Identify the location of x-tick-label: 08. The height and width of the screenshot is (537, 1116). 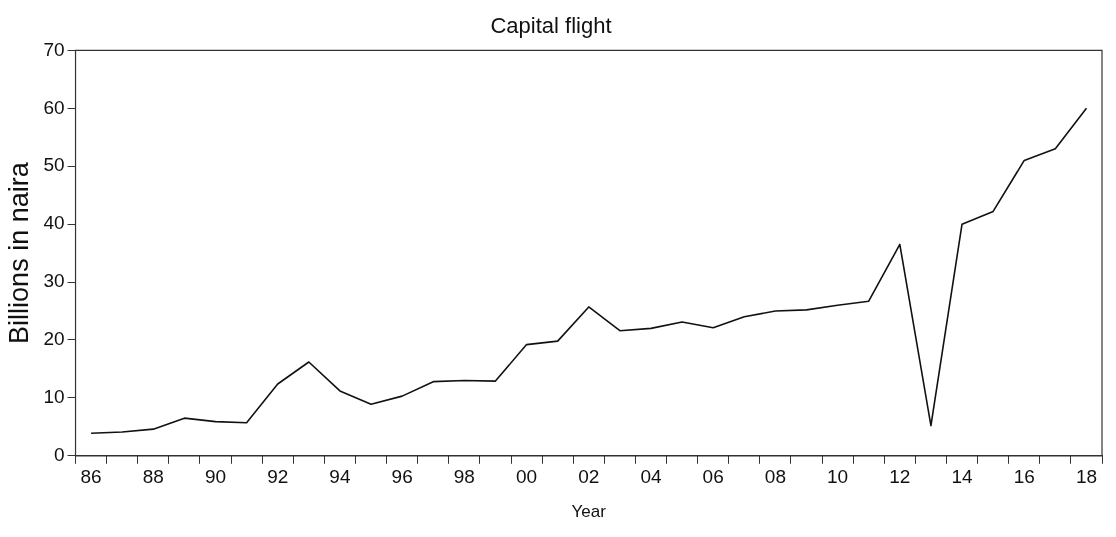
(775, 477).